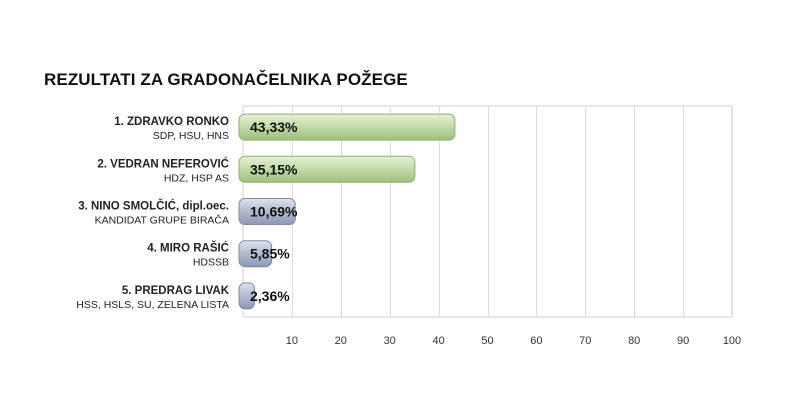  Describe the element at coordinates (341, 341) in the screenshot. I see `x-tick-label: 20` at that location.